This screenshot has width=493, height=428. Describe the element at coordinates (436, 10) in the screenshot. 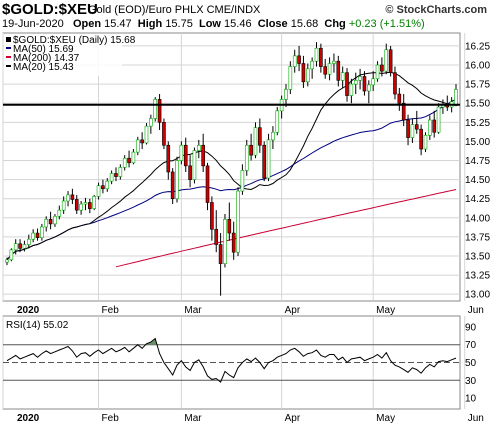

I see `brand-logo: © StockCharts.com` at that location.